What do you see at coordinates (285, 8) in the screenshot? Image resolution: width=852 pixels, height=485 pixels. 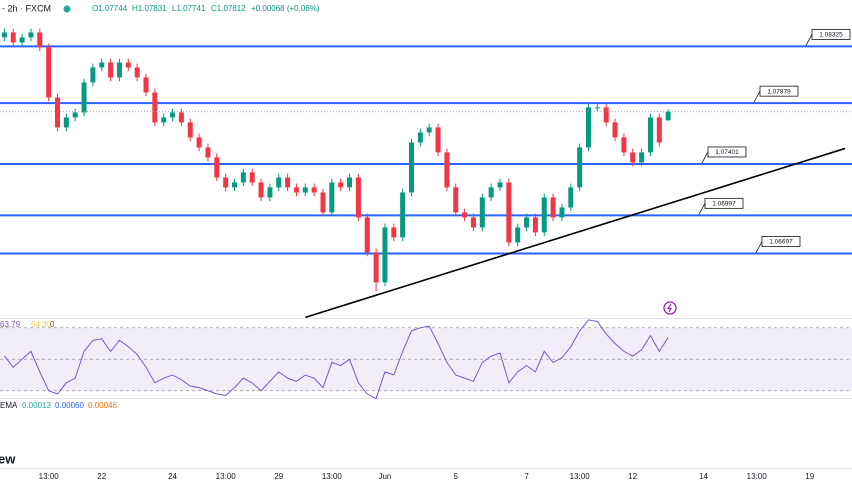 I see `ohlc-change: +0.00068 (+0.06%)` at bounding box center [285, 8].